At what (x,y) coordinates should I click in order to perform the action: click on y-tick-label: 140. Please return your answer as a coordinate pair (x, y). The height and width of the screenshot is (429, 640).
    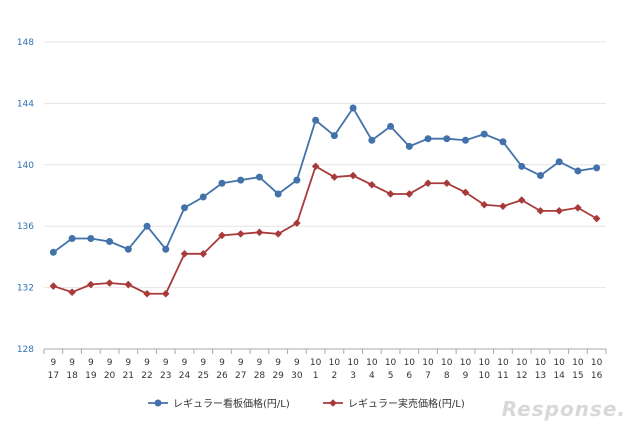
    Looking at the image, I should click on (25, 166).